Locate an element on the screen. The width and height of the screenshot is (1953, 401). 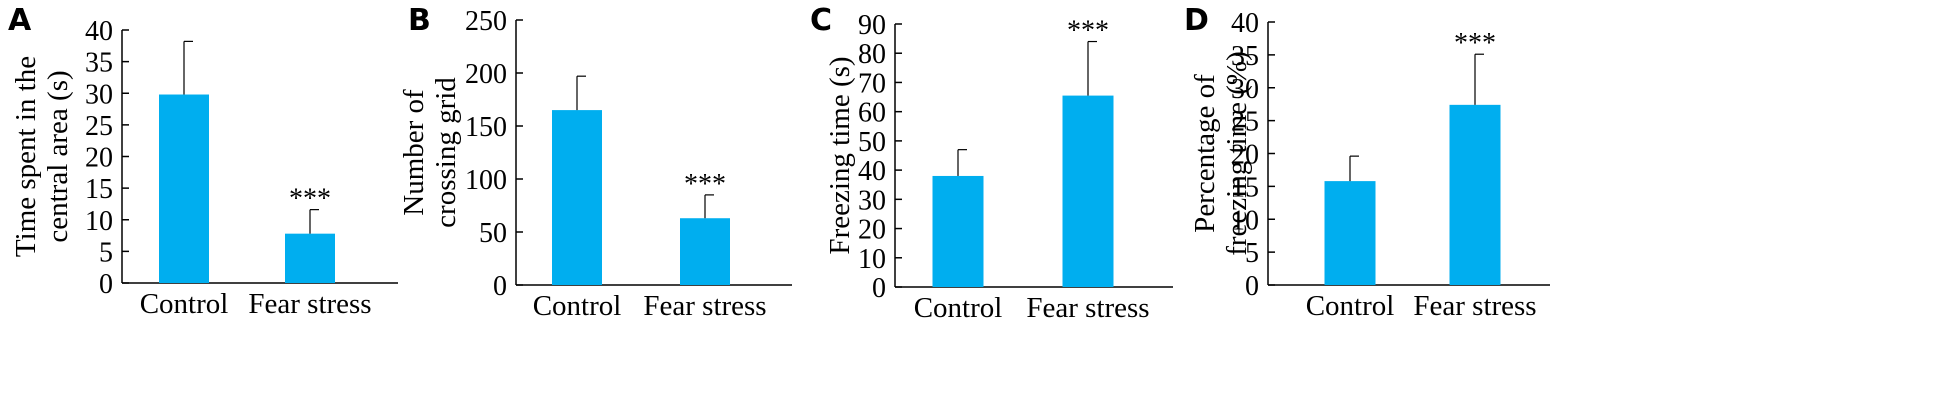
y-tick-label: 60 is located at coordinates (872, 113).